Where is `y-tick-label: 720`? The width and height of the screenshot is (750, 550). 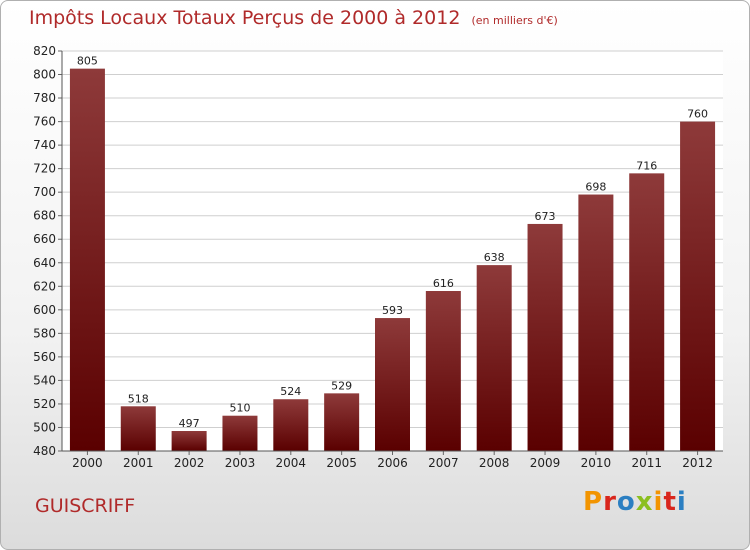 y-tick-label: 720 is located at coordinates (44, 169).